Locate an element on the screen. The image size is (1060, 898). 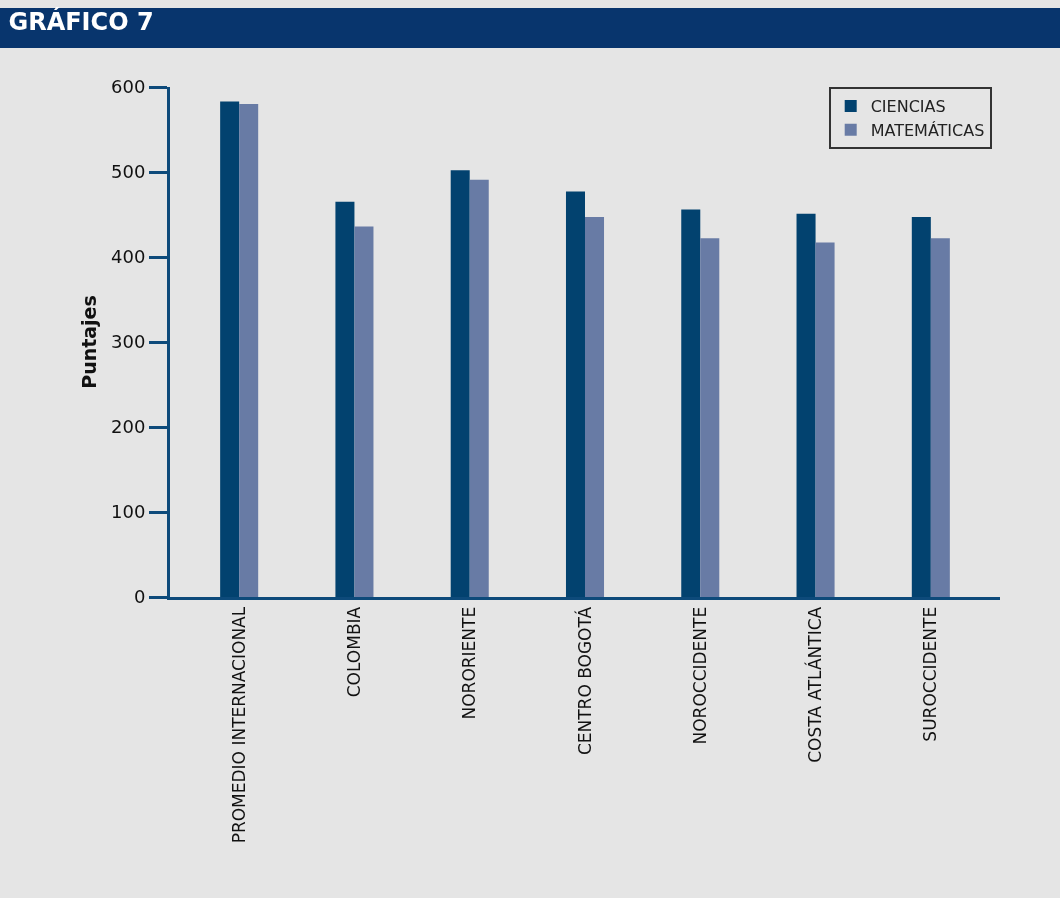
x-tick-label: PROMEDIO INTERNACIONAL is located at coordinates (238, 725).